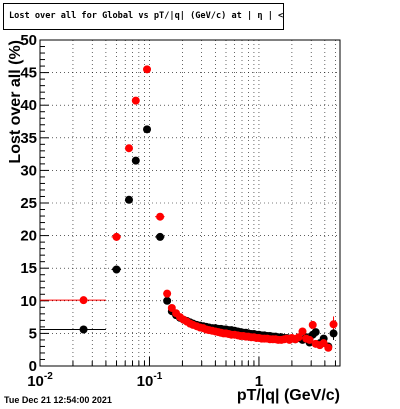 This screenshot has width=400, height=409. Describe the element at coordinates (28, 138) in the screenshot. I see `y-tick-label: 35` at that location.